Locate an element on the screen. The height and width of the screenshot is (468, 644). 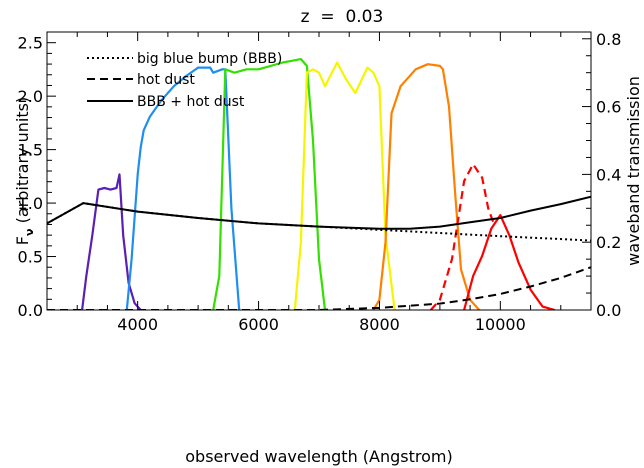
bbb-plus-hot-dust-curve is located at coordinates (319, 212).